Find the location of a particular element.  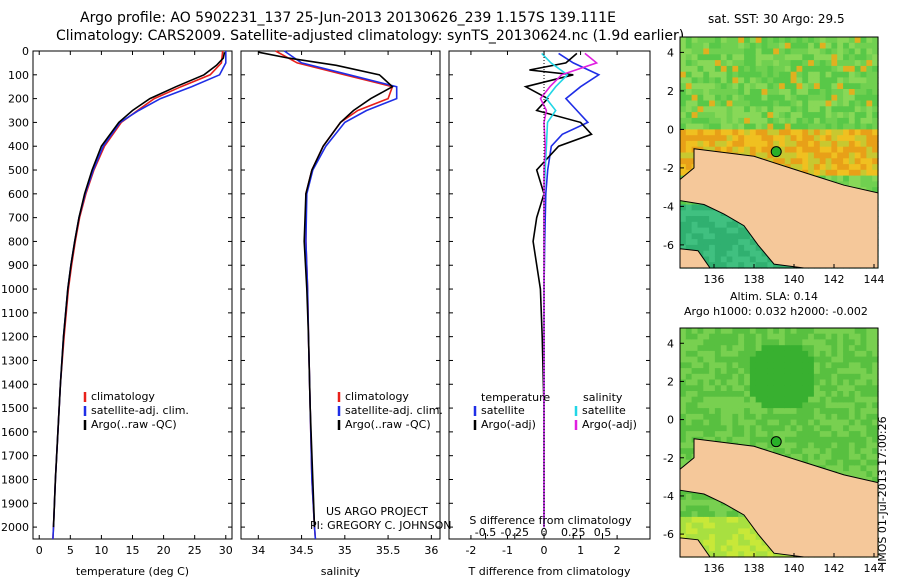

sst-map-xtick-label: 144 is located at coordinates (874, 279).